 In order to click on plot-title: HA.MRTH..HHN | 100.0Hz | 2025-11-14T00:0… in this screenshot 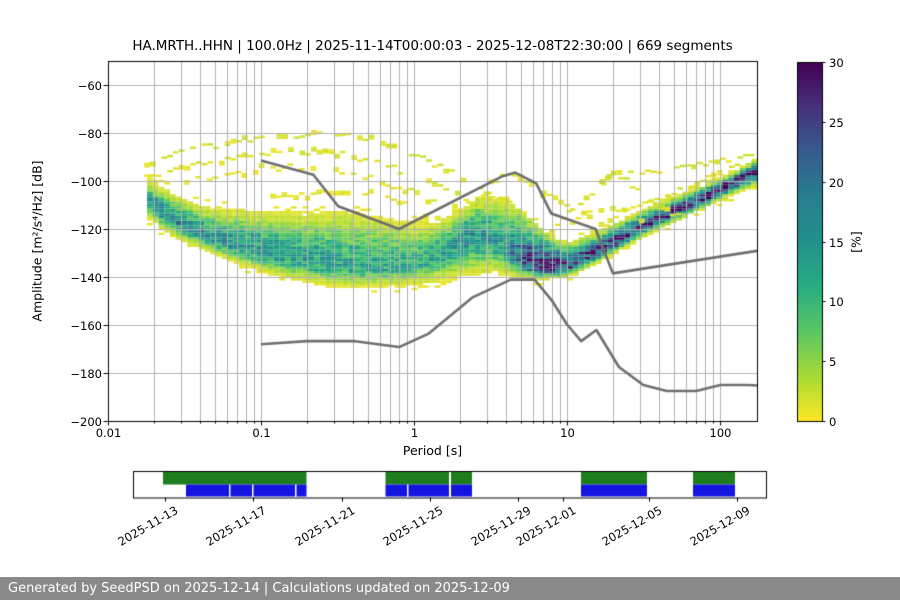, I will do `click(432, 46)`.